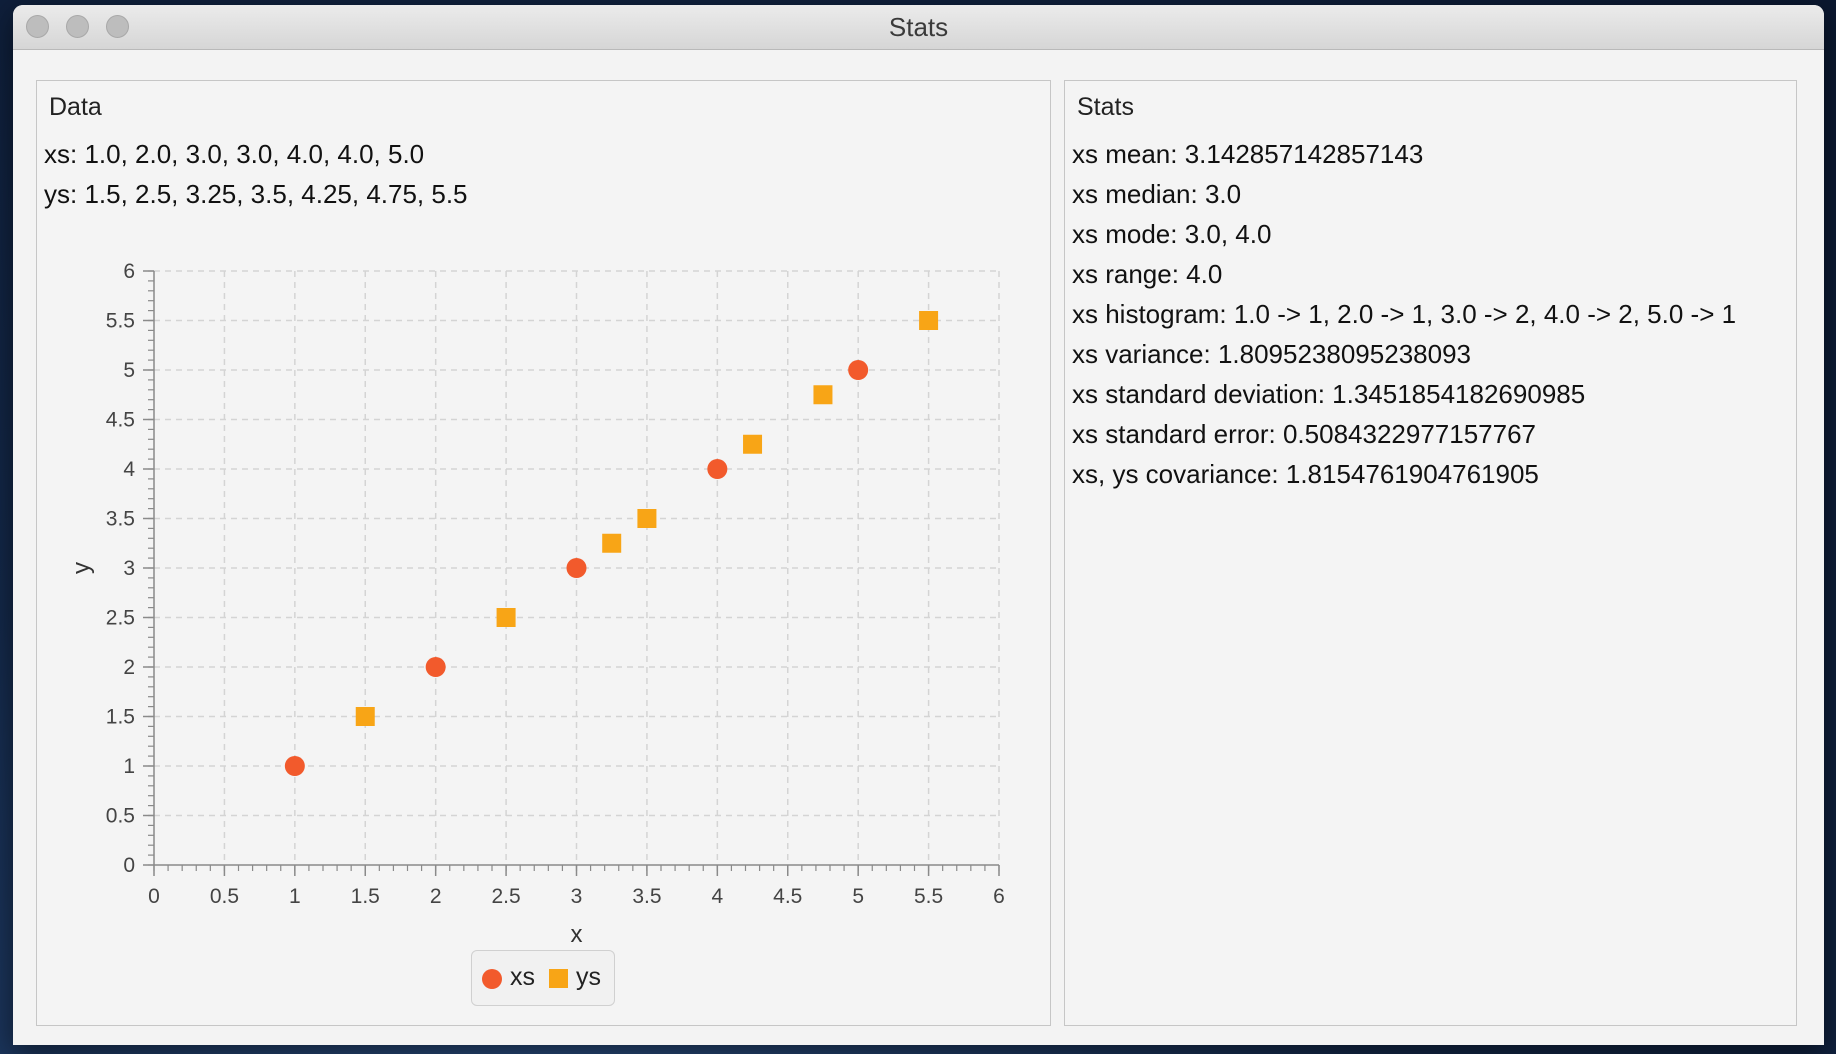 The width and height of the screenshot is (1836, 1054). I want to click on x-tick-label: 2.5, so click(505, 896).